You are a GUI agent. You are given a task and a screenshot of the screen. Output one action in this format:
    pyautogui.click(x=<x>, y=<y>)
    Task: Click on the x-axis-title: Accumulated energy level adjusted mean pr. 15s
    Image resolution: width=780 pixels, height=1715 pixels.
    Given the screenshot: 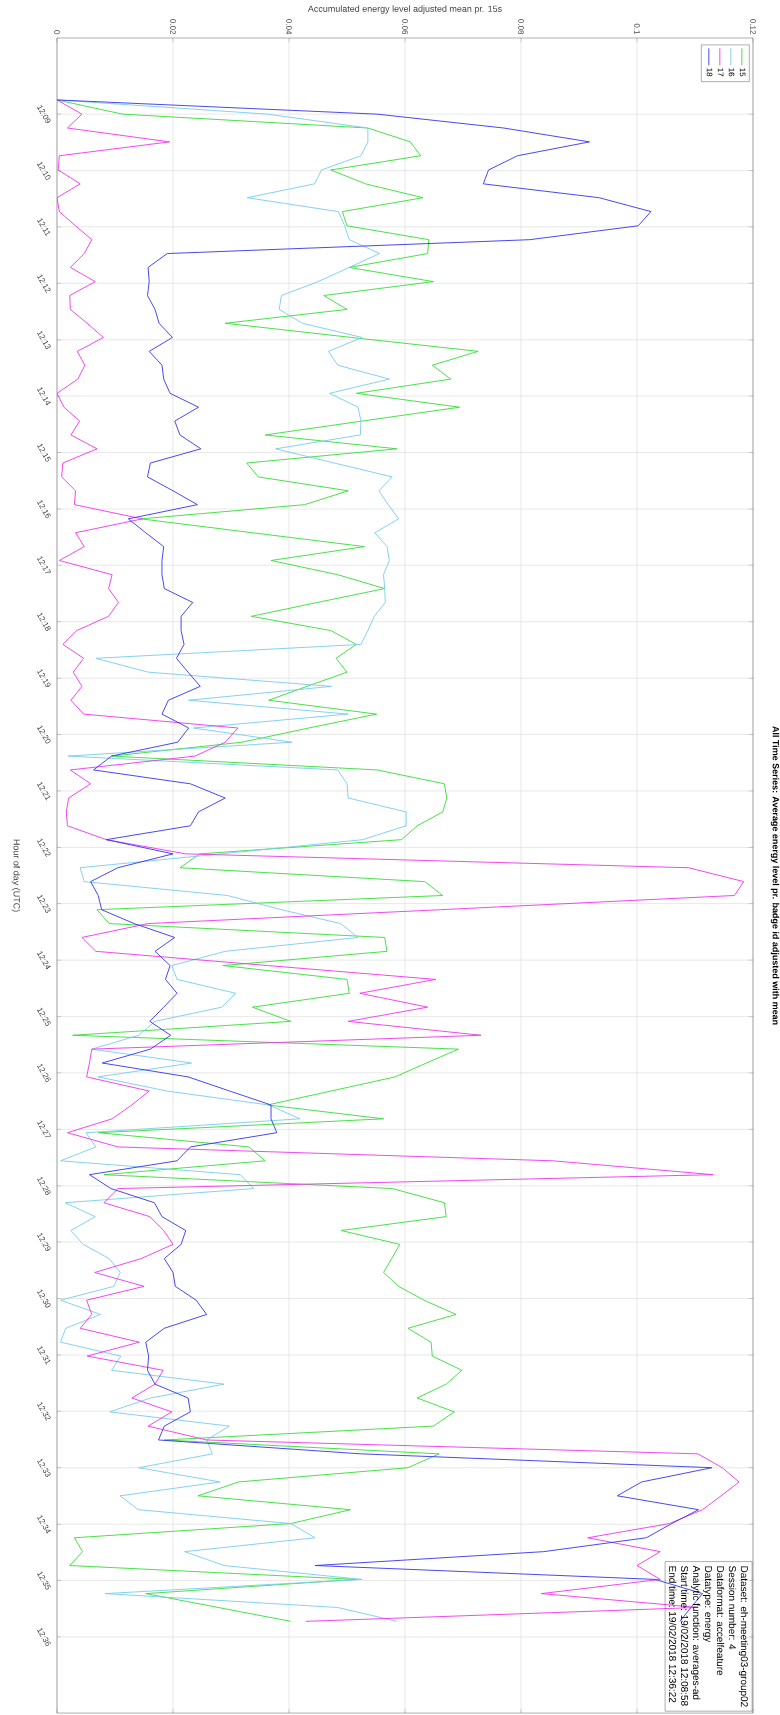 What is the action you would take?
    pyautogui.click(x=404, y=9)
    